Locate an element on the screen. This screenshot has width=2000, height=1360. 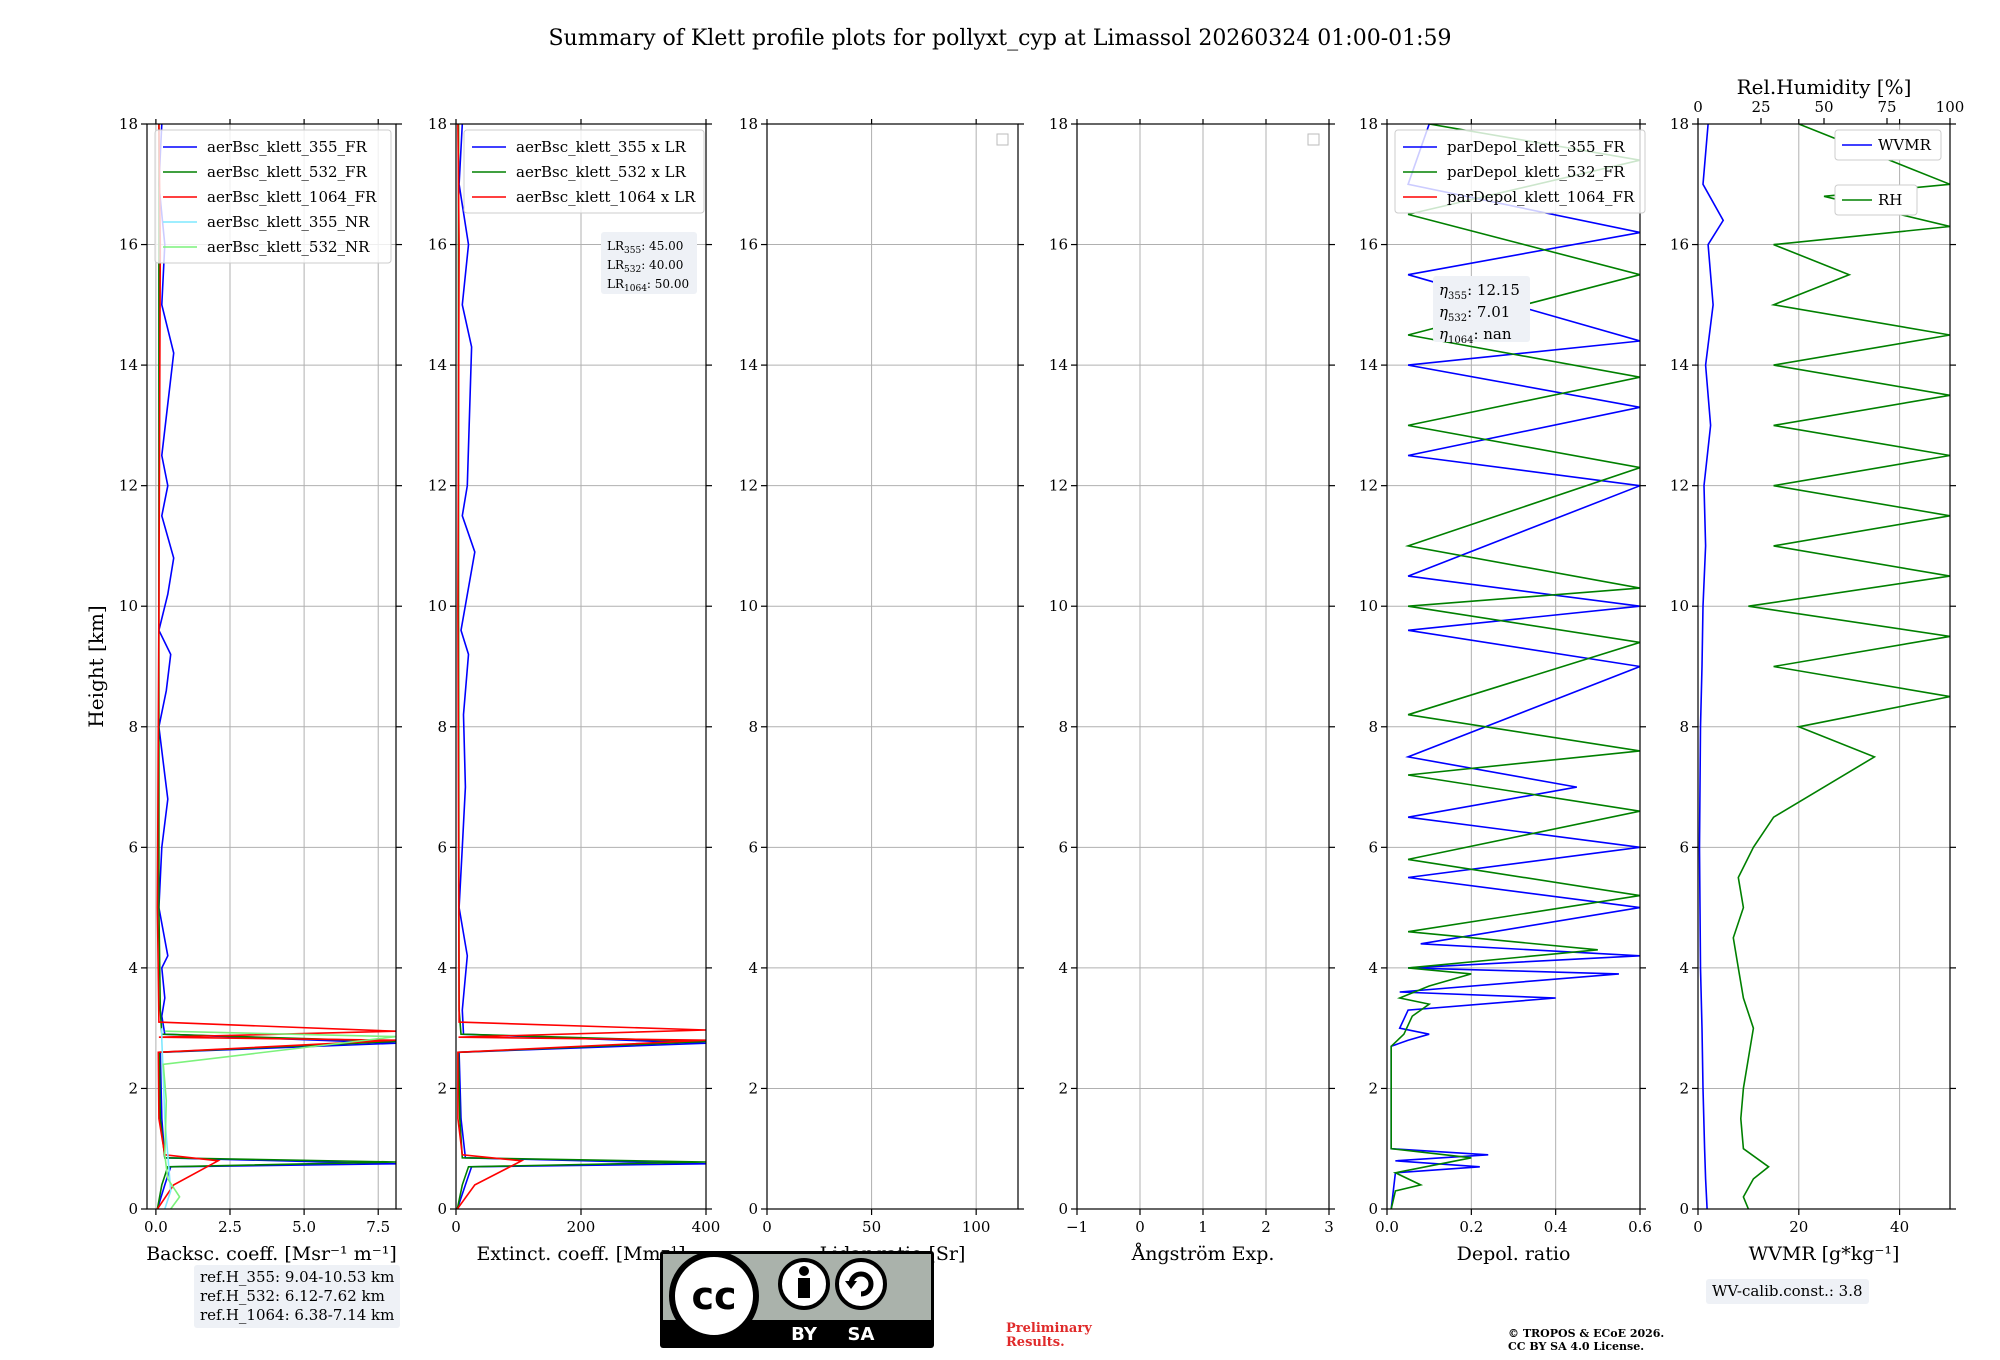
x-tick-label: 40 is located at coordinates (1899, 1227).